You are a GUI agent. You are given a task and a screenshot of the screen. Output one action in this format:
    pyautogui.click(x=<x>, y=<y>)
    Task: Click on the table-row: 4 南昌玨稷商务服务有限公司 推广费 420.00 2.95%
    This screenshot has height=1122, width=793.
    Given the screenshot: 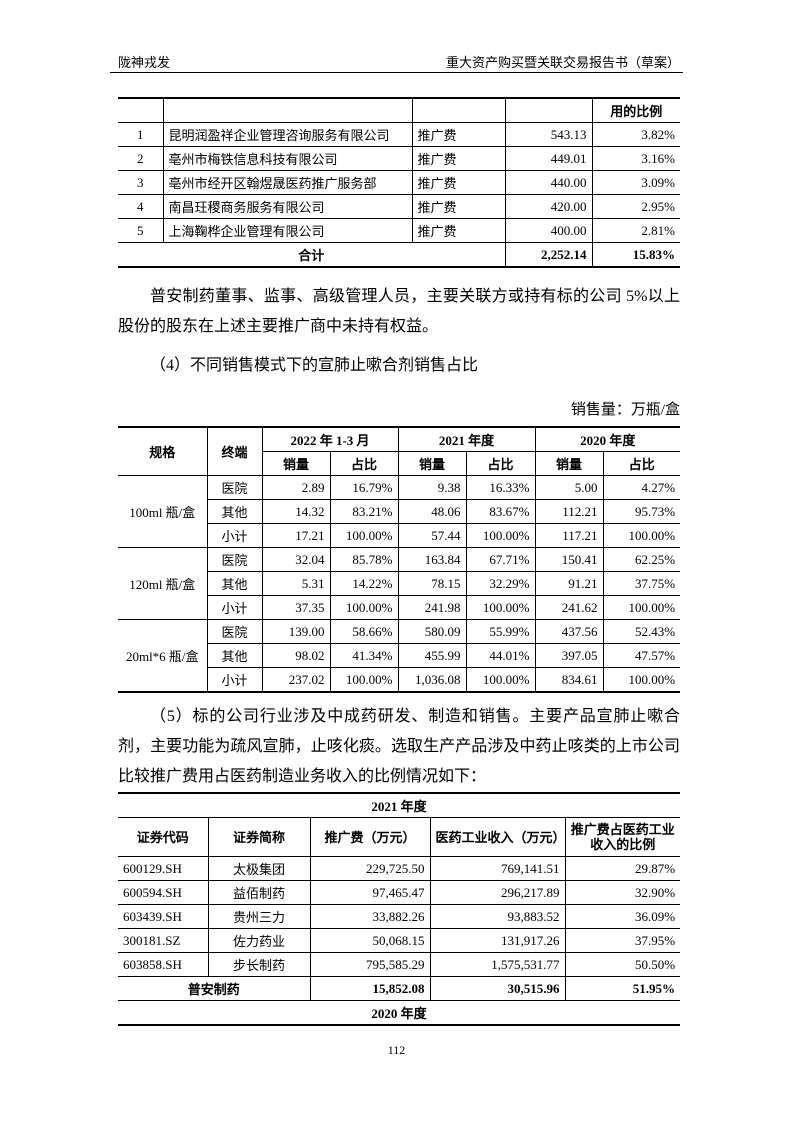 What is the action you would take?
    pyautogui.click(x=399, y=206)
    